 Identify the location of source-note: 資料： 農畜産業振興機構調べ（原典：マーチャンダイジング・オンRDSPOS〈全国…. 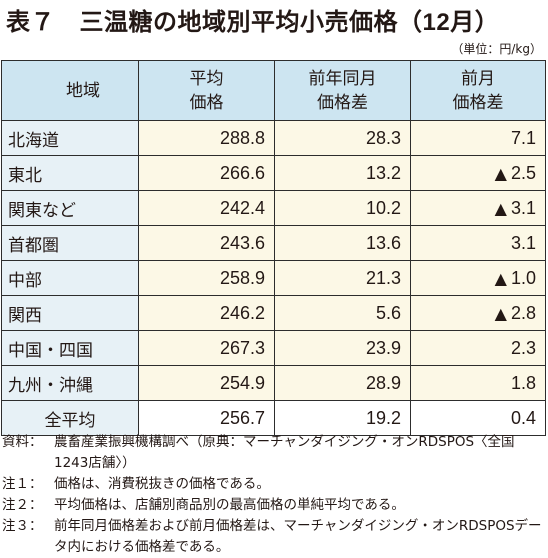
(274, 453).